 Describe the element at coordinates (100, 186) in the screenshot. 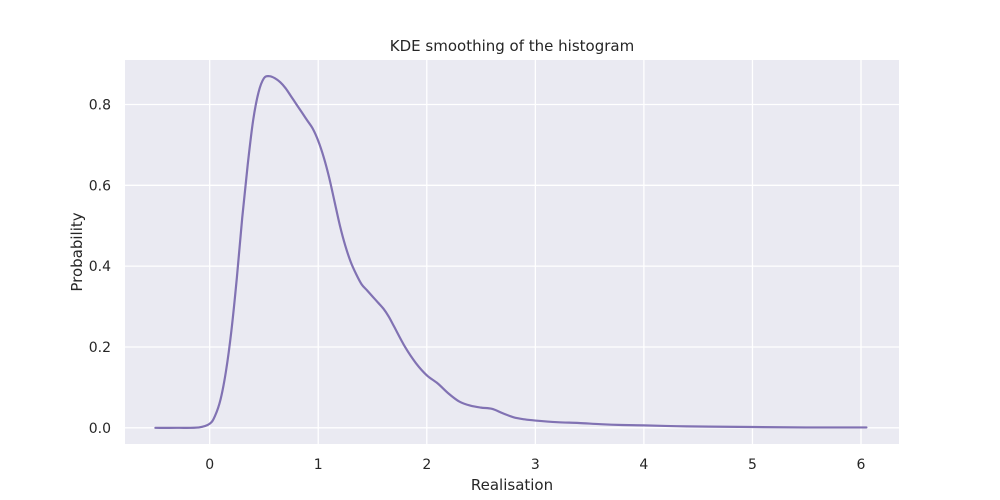

I see `y-tick-label: 0.6` at that location.